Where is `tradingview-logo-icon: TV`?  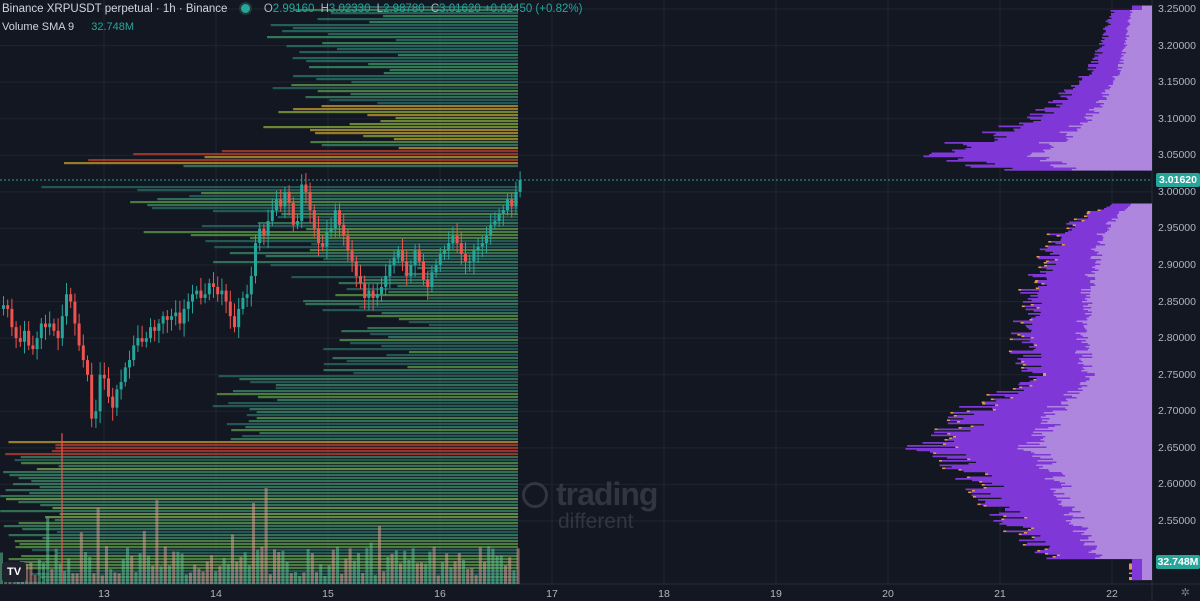
tradingview-logo-icon: TV is located at coordinates (14, 572).